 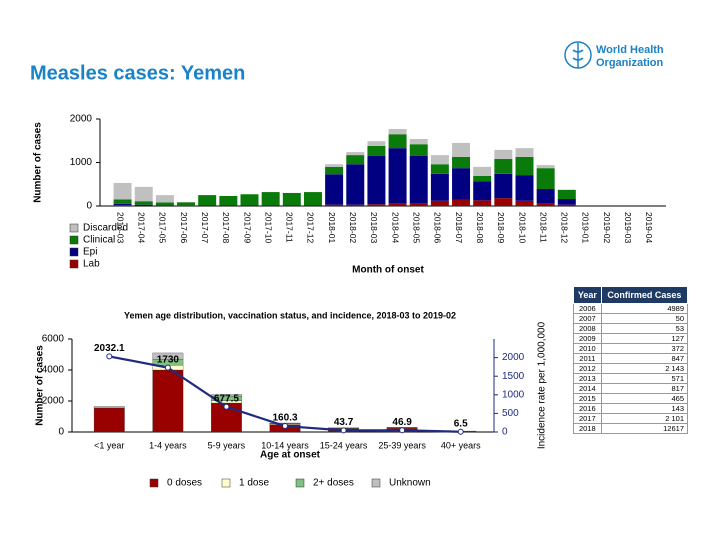 I want to click on table-cell: 2007, so click(x=587, y=318).